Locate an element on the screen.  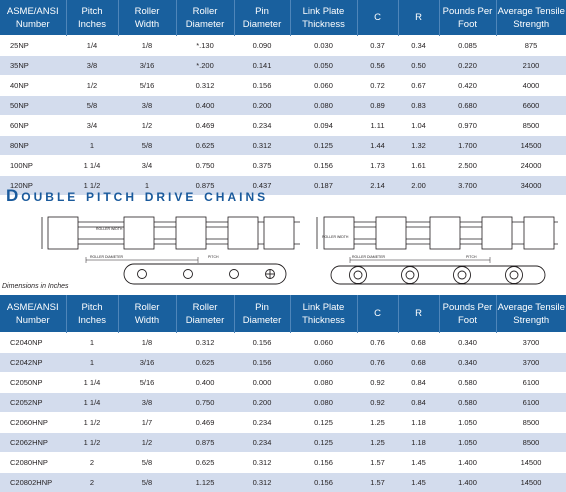
top-table-cell: 0.83 is located at coordinates (418, 106).